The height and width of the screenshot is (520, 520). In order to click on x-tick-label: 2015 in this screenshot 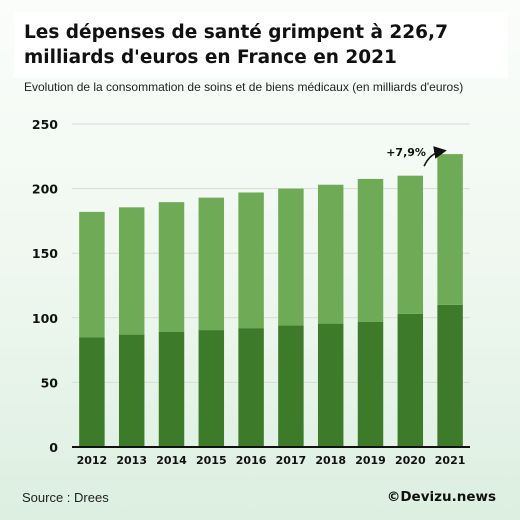, I will do `click(211, 460)`.